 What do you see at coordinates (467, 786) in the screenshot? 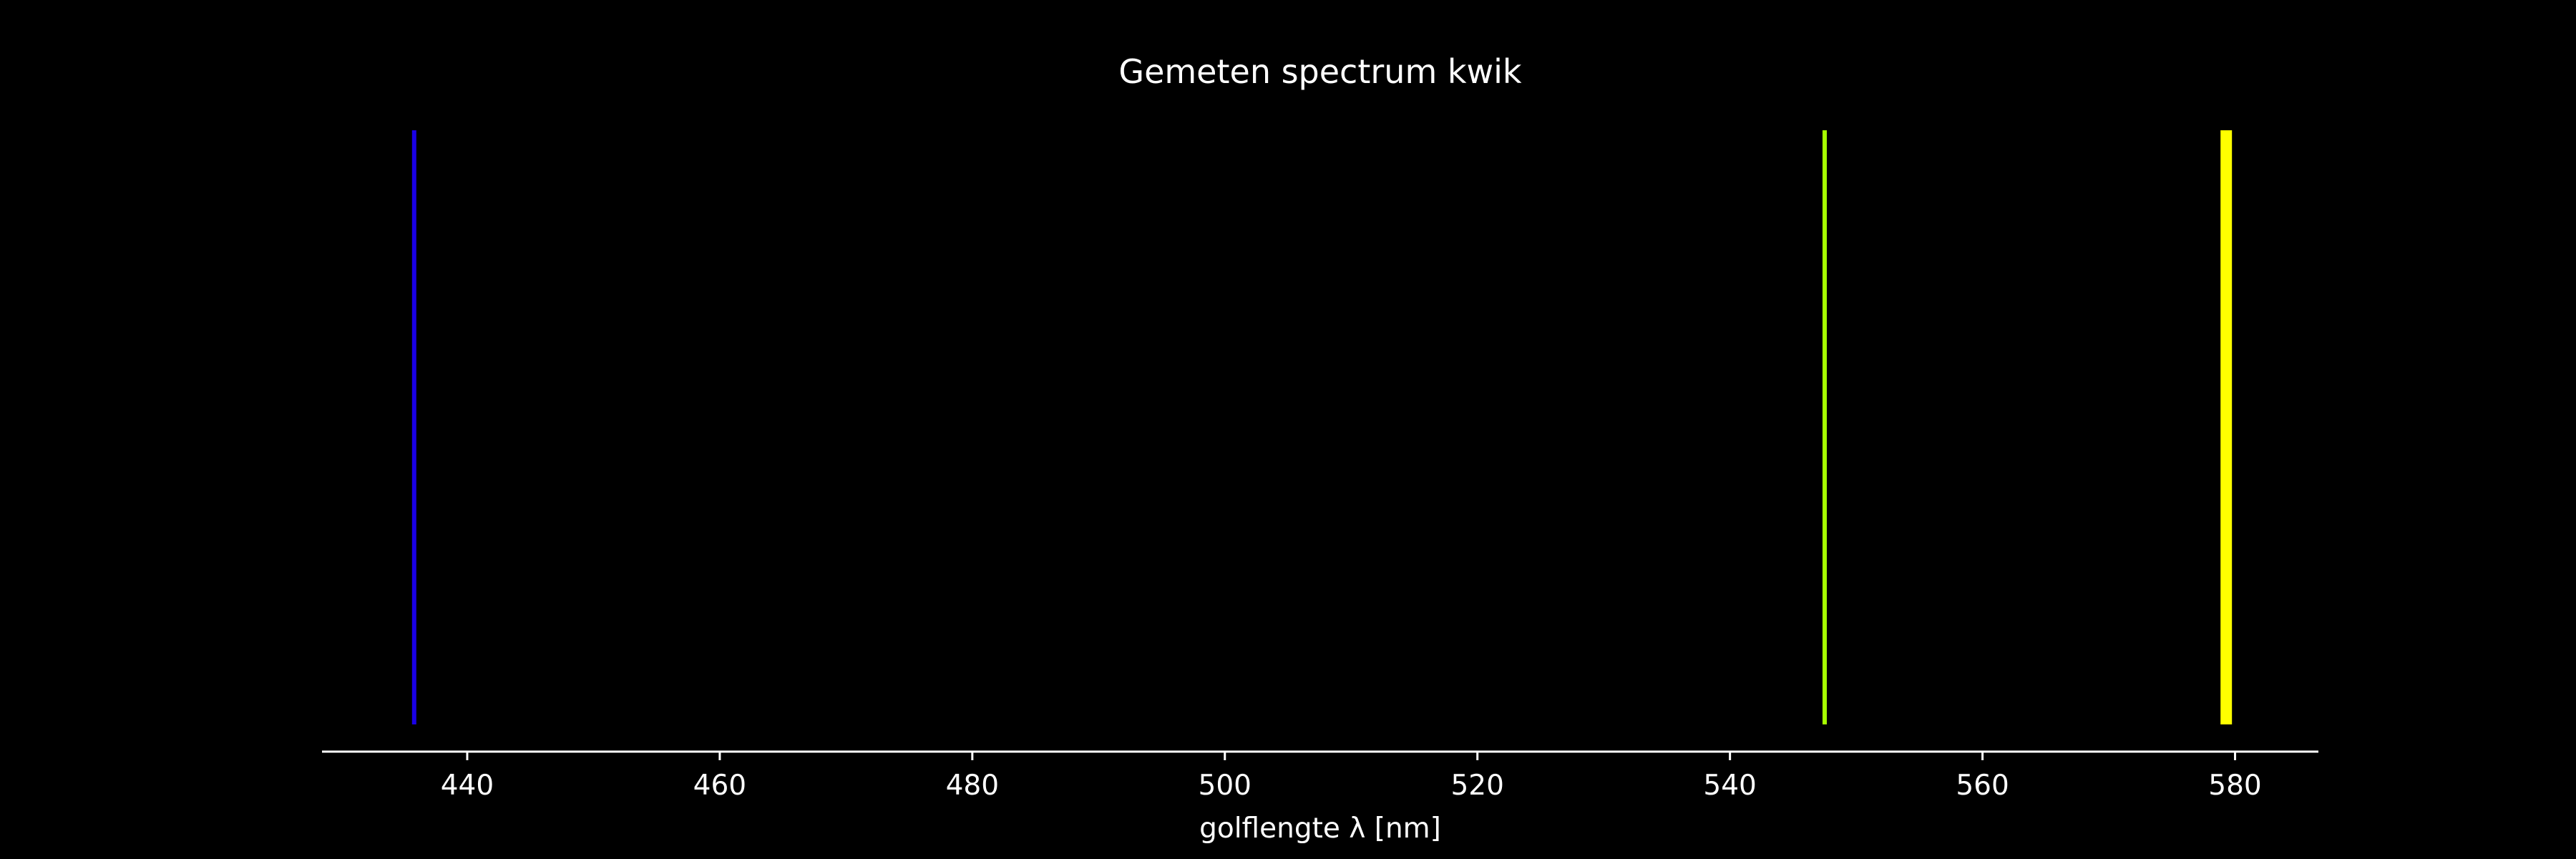
I see `x-tick-label: 440` at bounding box center [467, 786].